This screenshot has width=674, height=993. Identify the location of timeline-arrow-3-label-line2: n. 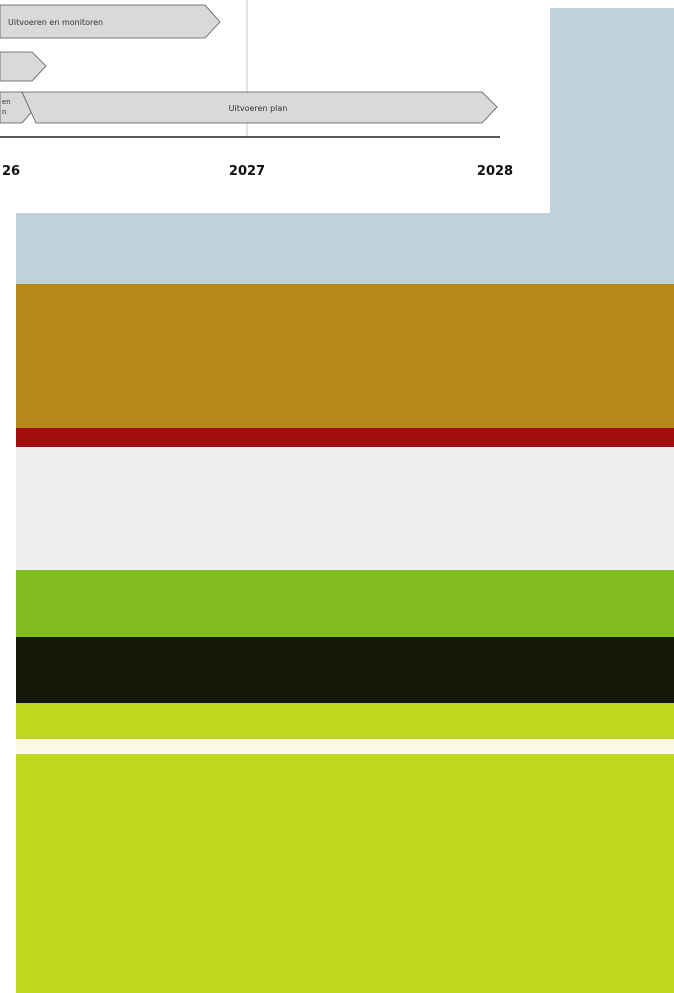
(4, 112).